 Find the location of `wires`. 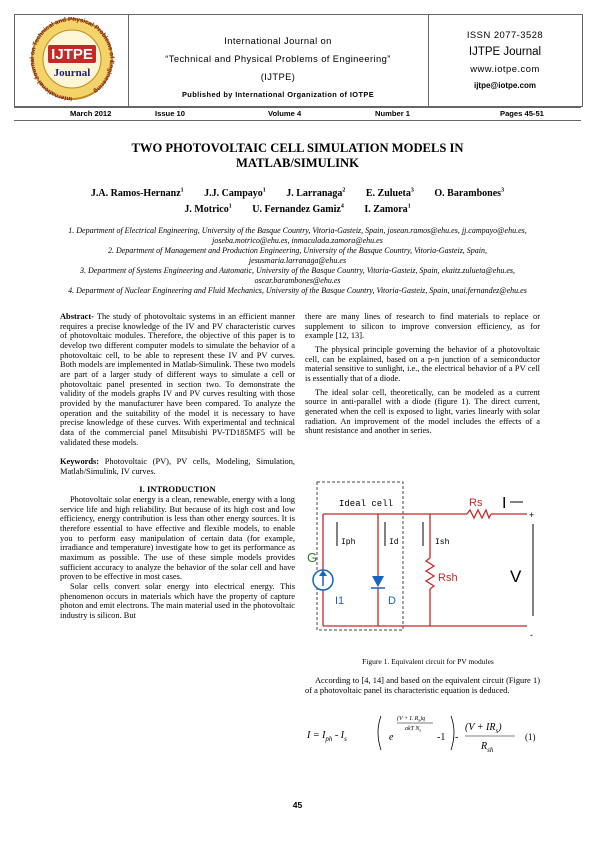

wires is located at coordinates (424, 567).